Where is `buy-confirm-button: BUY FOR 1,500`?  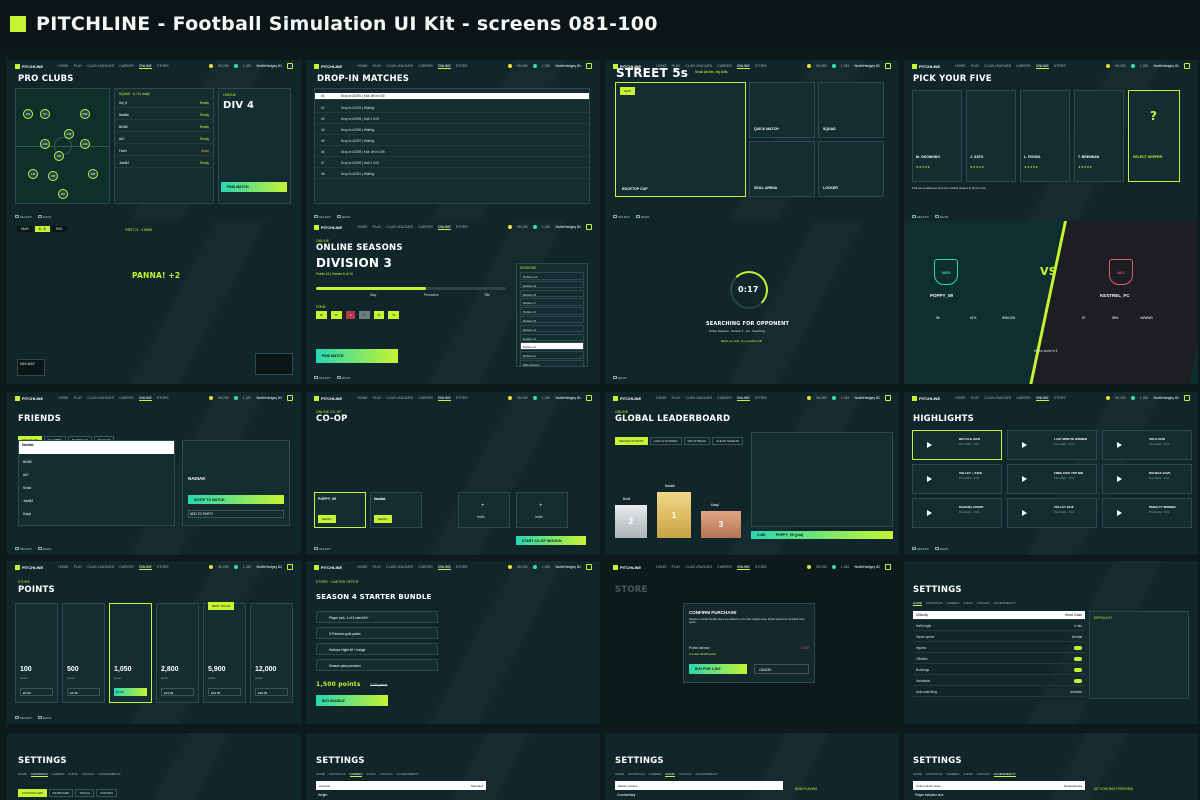 buy-confirm-button: BUY FOR 1,500 is located at coordinates (718, 669).